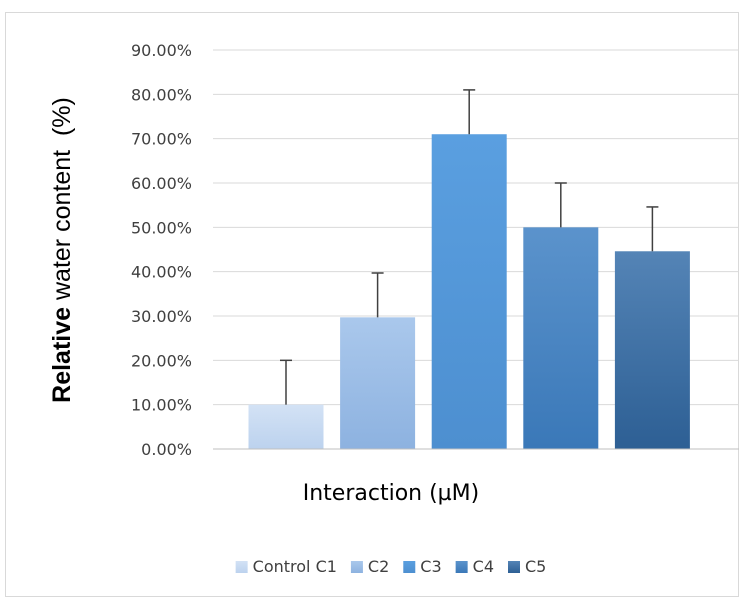  I want to click on y-axis-label: Relative water content (%), so click(62, 250).